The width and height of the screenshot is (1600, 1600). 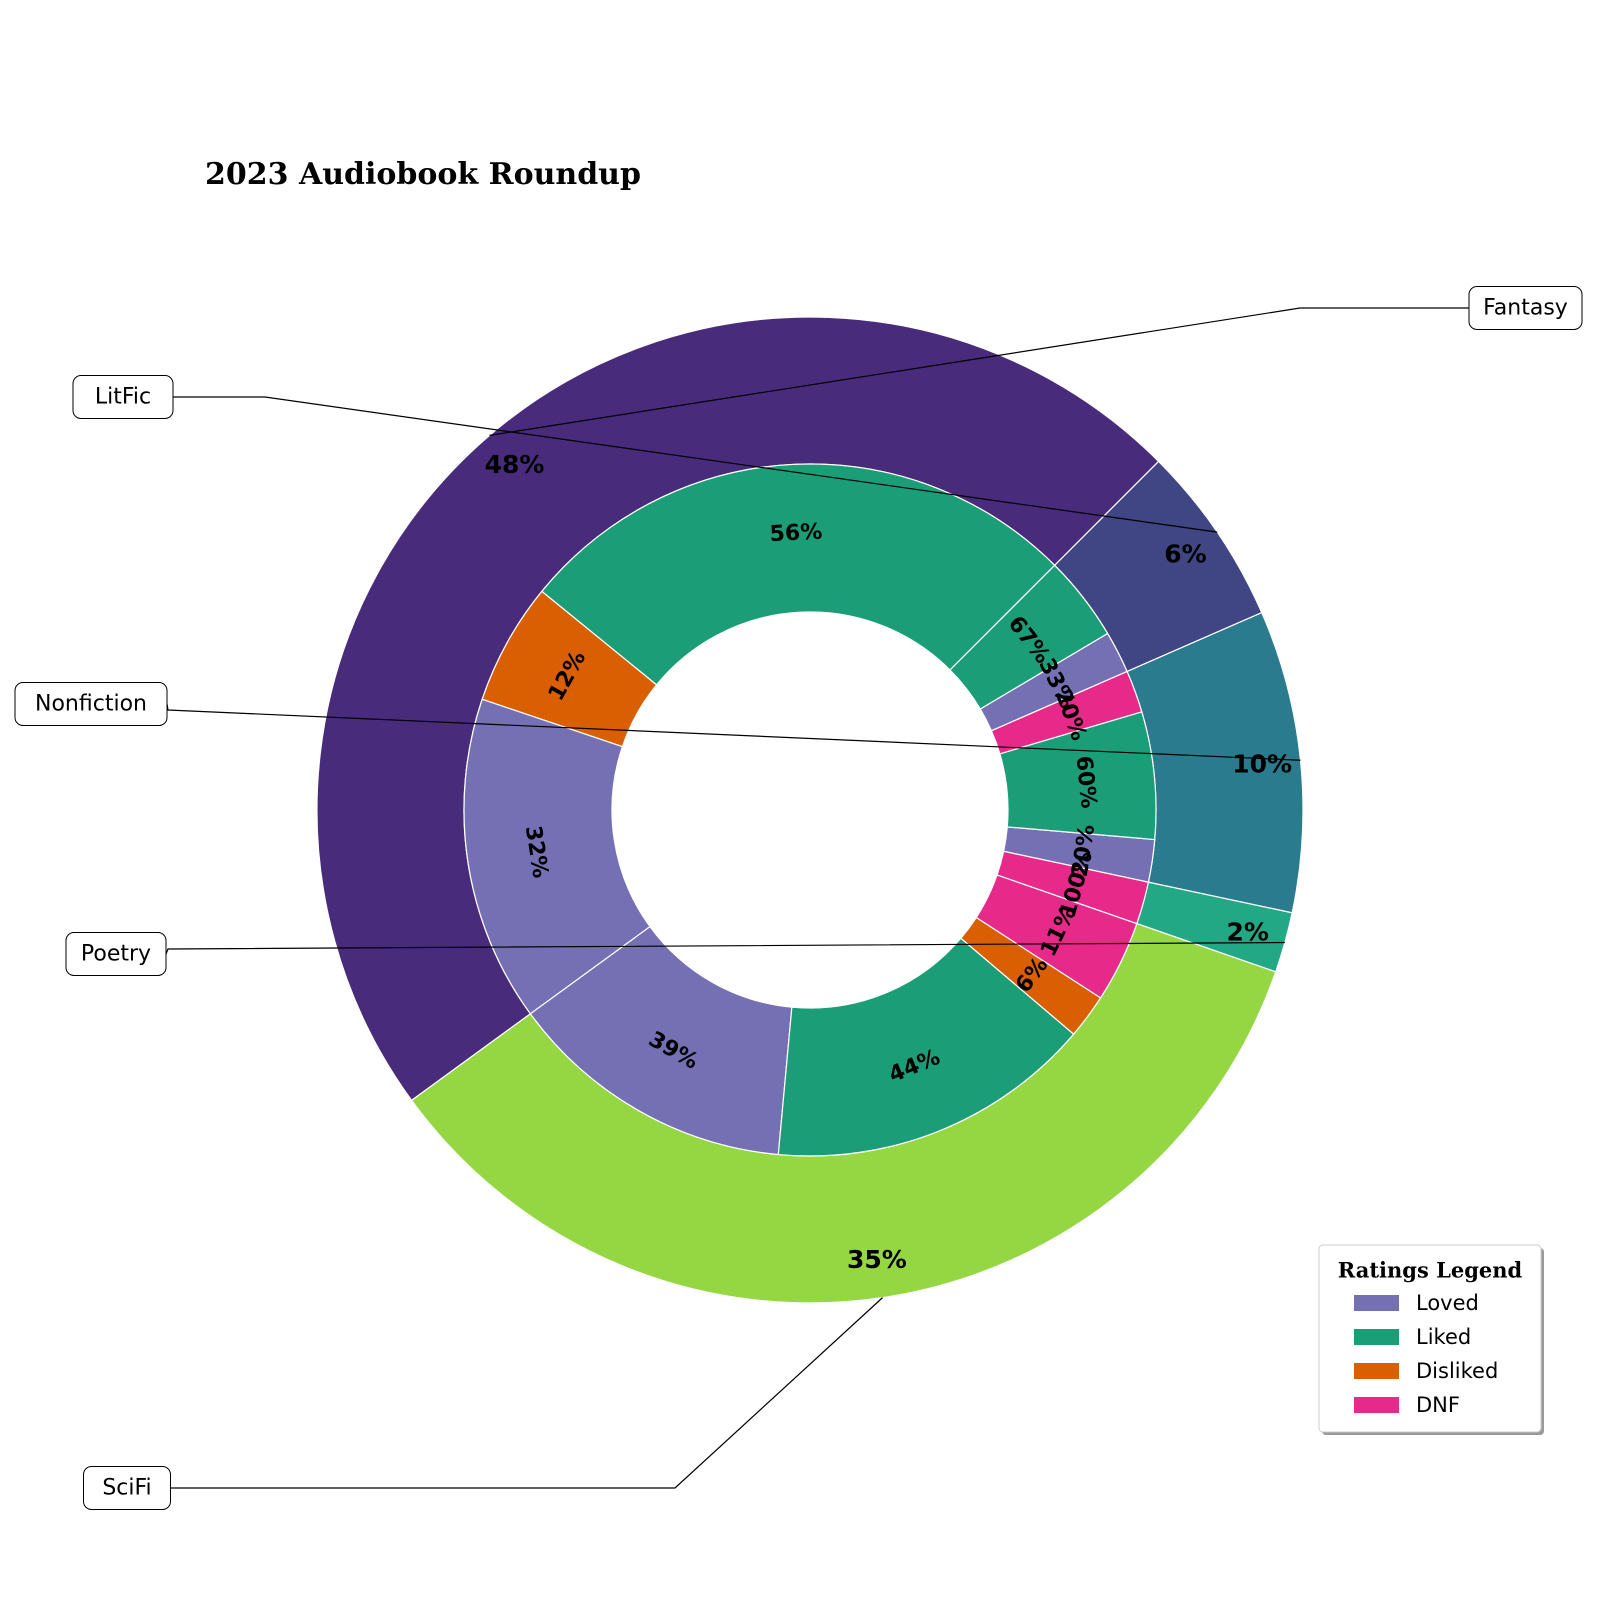 What do you see at coordinates (1376, 1337) in the screenshot?
I see `legend-swatch-liked` at bounding box center [1376, 1337].